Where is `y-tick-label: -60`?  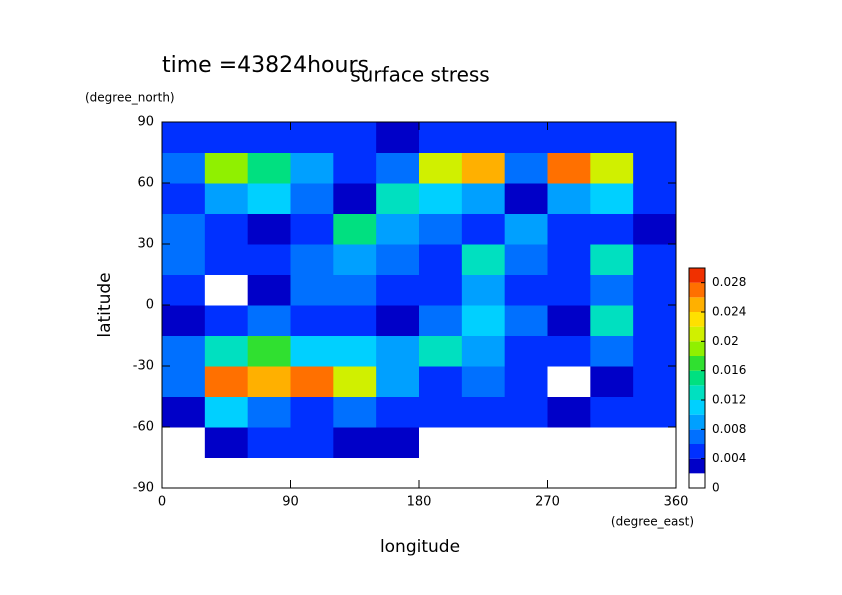
y-tick-label: -60 is located at coordinates (143, 427).